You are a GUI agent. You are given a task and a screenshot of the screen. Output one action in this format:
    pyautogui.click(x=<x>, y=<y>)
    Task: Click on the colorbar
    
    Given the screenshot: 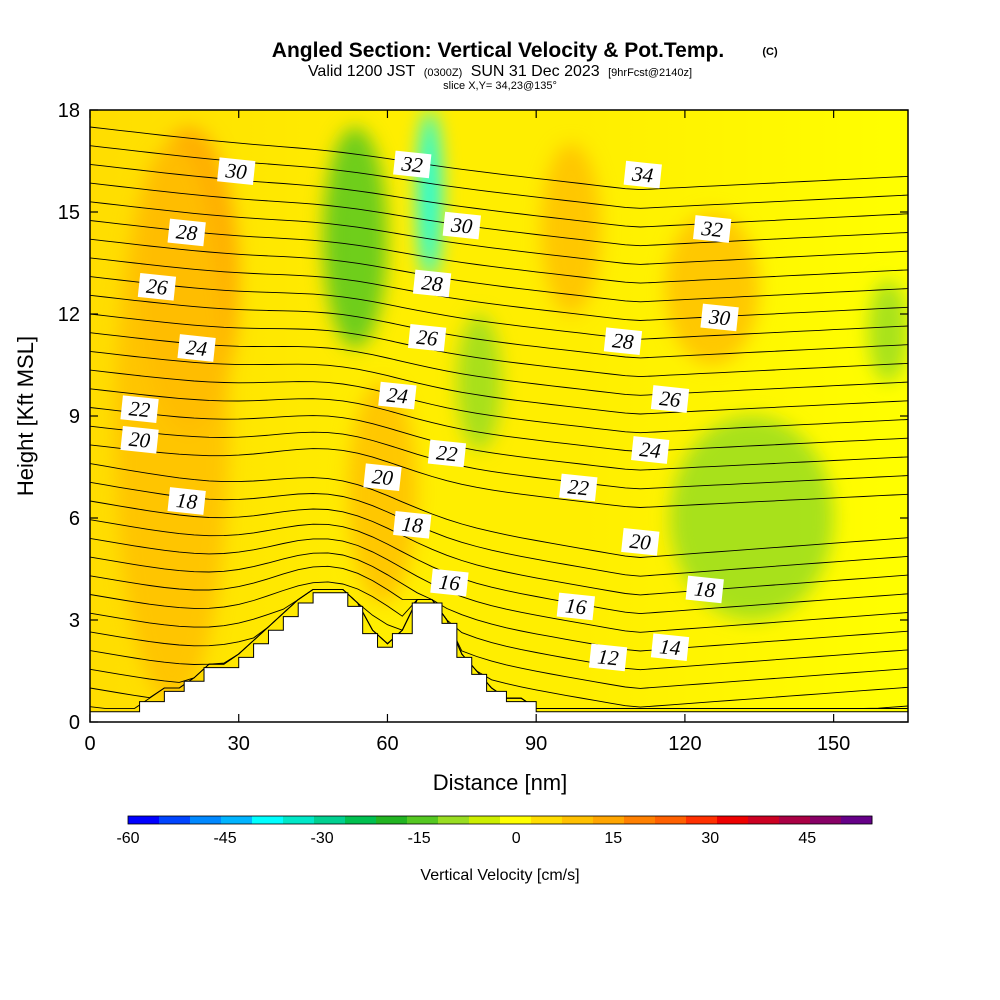 What is the action you would take?
    pyautogui.click(x=500, y=820)
    